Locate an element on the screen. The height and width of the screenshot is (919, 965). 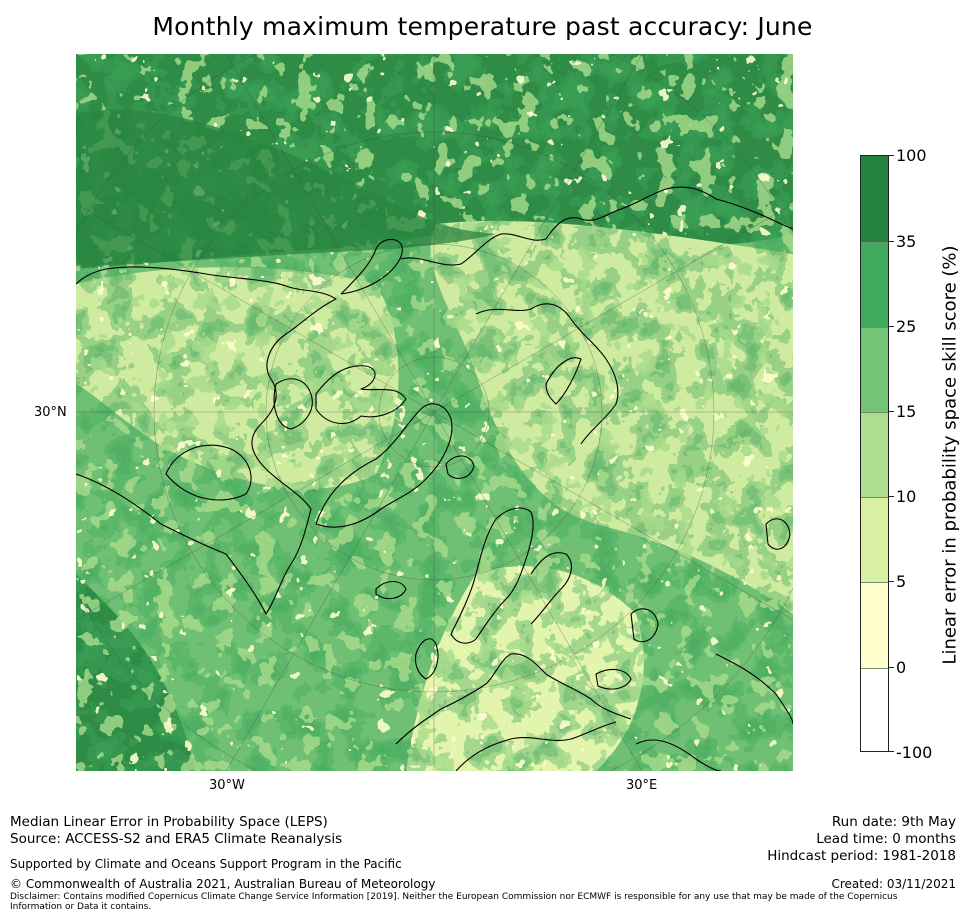
colorbar-tick-label: 25 is located at coordinates (906, 326).